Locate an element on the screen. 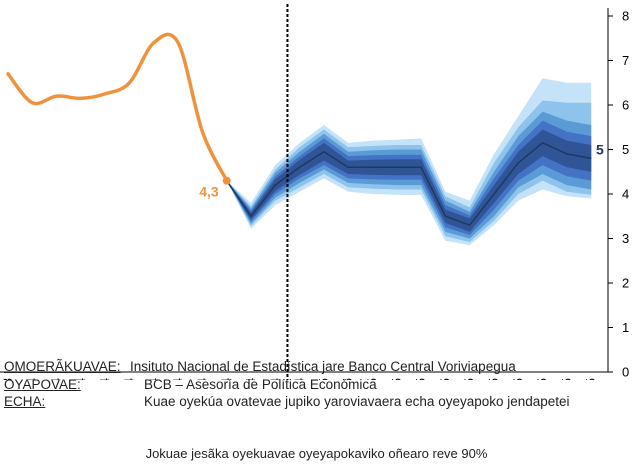 This screenshot has width=633, height=468. x-tick-label: jun-14 is located at coordinates (154, 379).